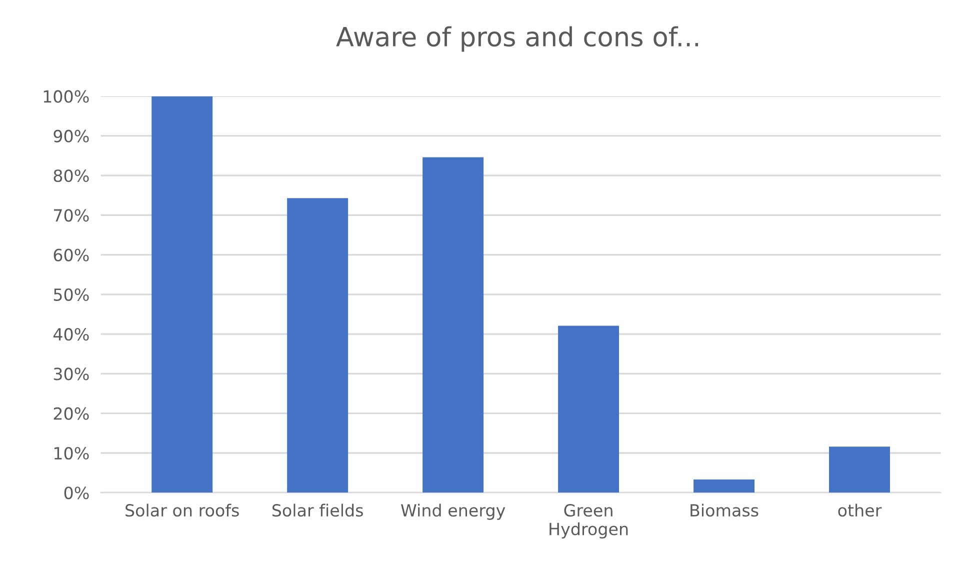 Image resolution: width=960 pixels, height=583 pixels. Describe the element at coordinates (66, 96) in the screenshot. I see `y-tick-label: 100%` at that location.